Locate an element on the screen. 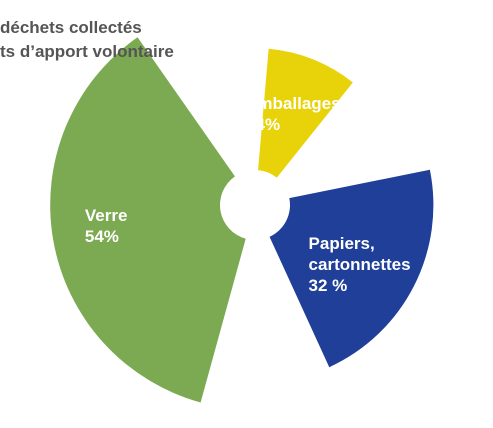 The width and height of the screenshot is (493, 428). pie-slice is located at coordinates (305, 113).